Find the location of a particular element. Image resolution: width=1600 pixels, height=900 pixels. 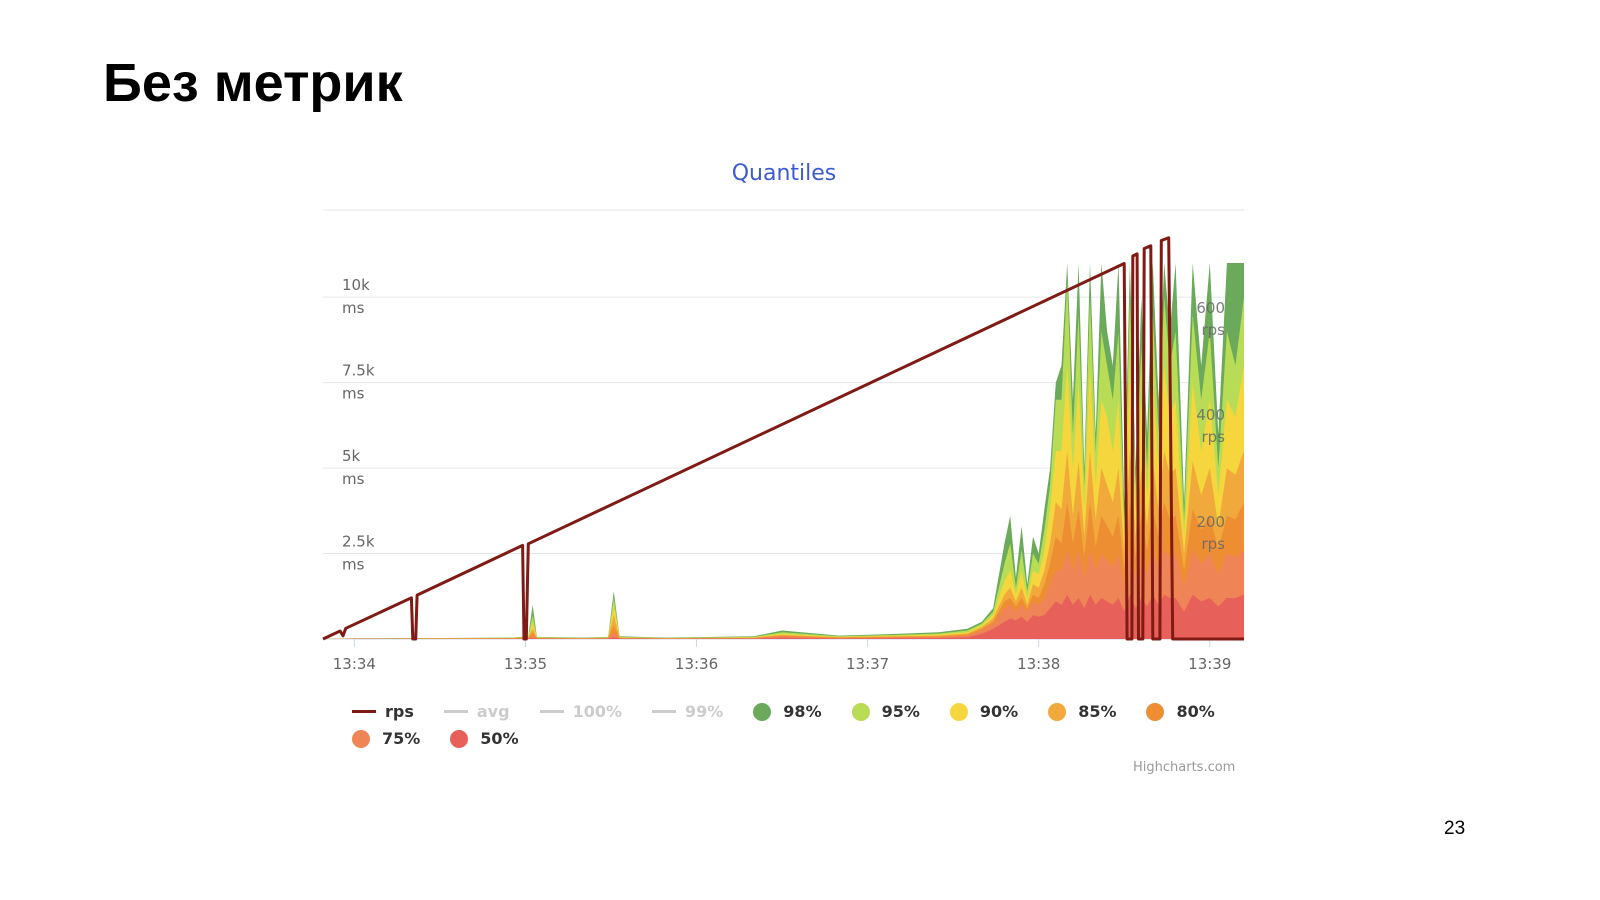

chart-legend: rps avg 100% 99% 98% 95% 90% 85% 80% 75% 50% is located at coordinates (802, 725).